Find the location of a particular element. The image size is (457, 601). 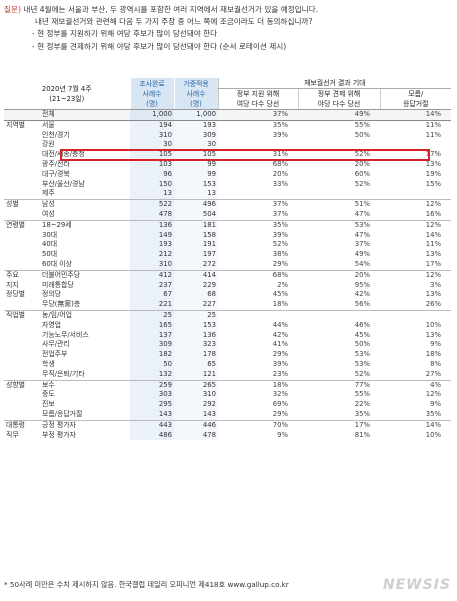

completed-count: 143 is located at coordinates (152, 415).